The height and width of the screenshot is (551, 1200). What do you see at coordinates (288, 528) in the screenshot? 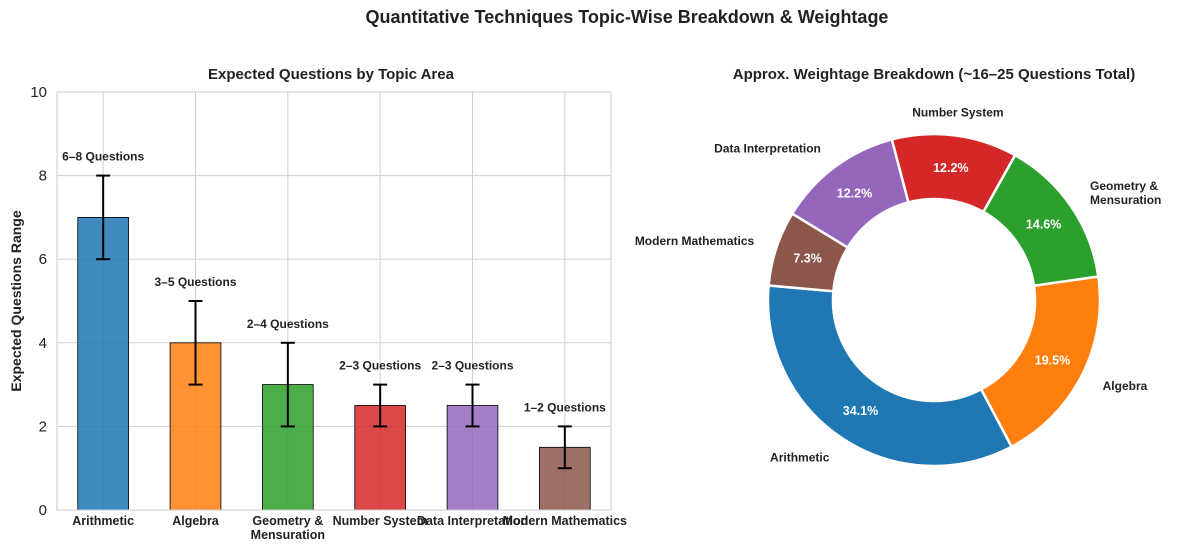
I see `x-tick-label: Geometry & Mensuration` at bounding box center [288, 528].